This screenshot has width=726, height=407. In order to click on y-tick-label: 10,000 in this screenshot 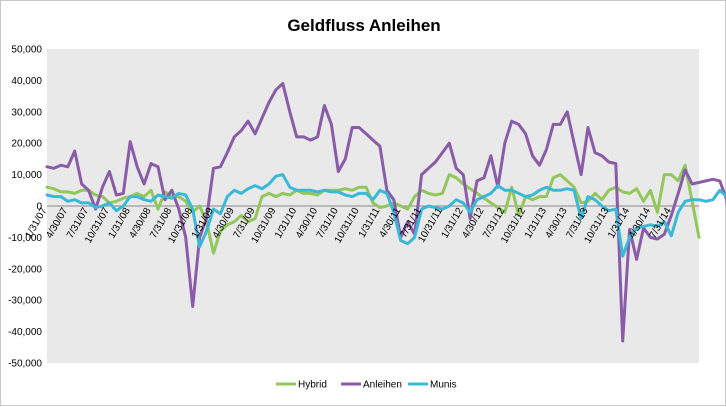, I will do `click(26, 175)`.